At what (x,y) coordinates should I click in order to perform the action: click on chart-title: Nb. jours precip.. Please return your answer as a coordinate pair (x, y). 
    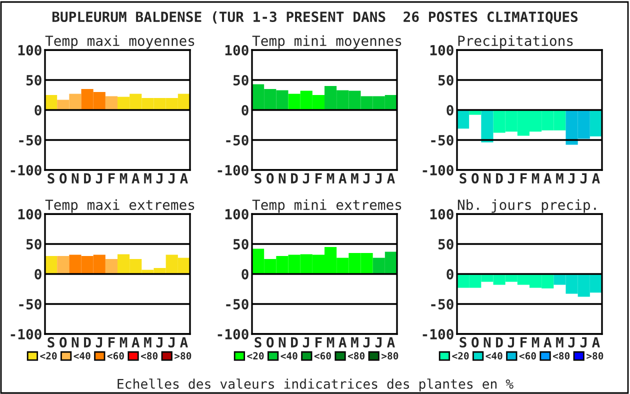
    Looking at the image, I should click on (527, 206).